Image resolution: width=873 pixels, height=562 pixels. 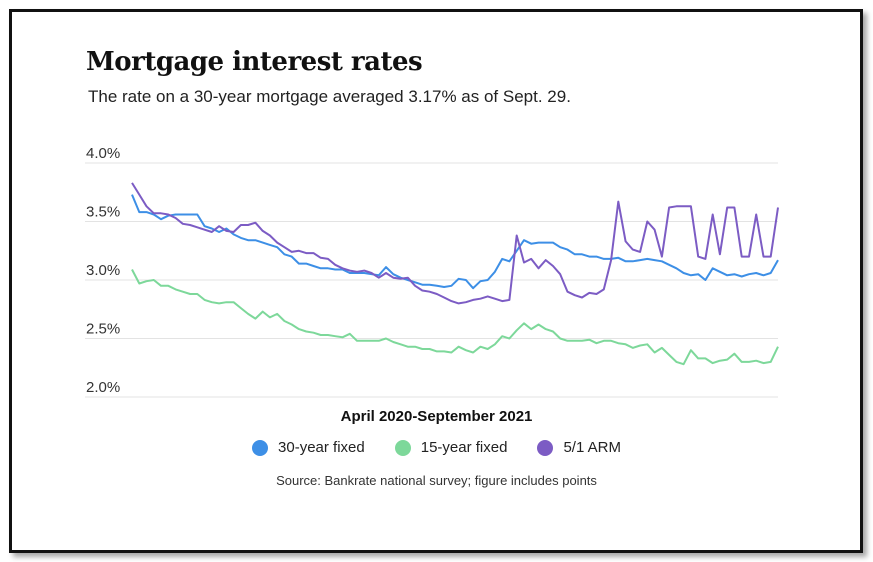 I want to click on y-tick-label: 4.0%, so click(x=103, y=153).